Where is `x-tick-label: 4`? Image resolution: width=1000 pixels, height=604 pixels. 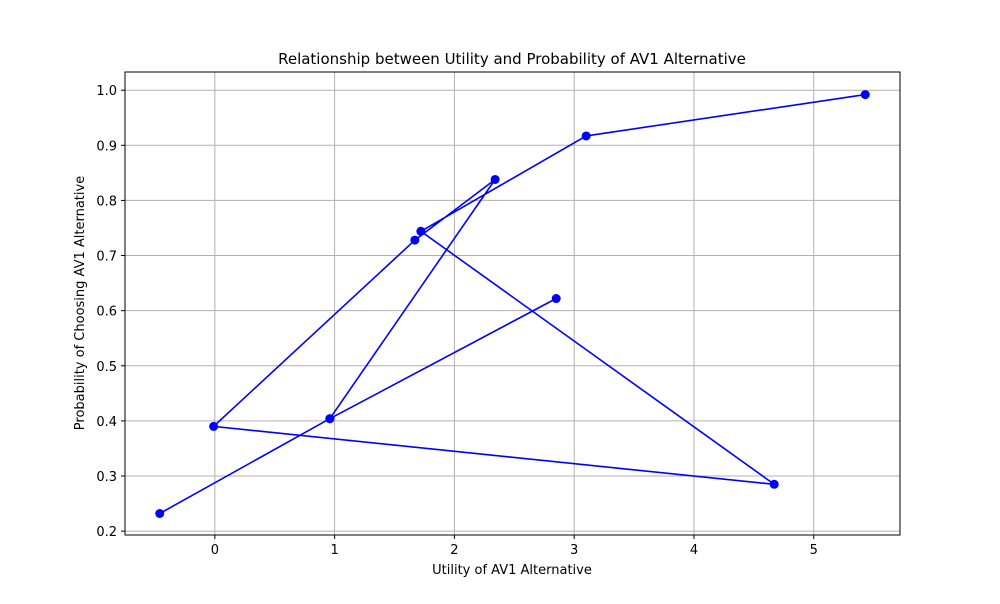 x-tick-label: 4 is located at coordinates (694, 550).